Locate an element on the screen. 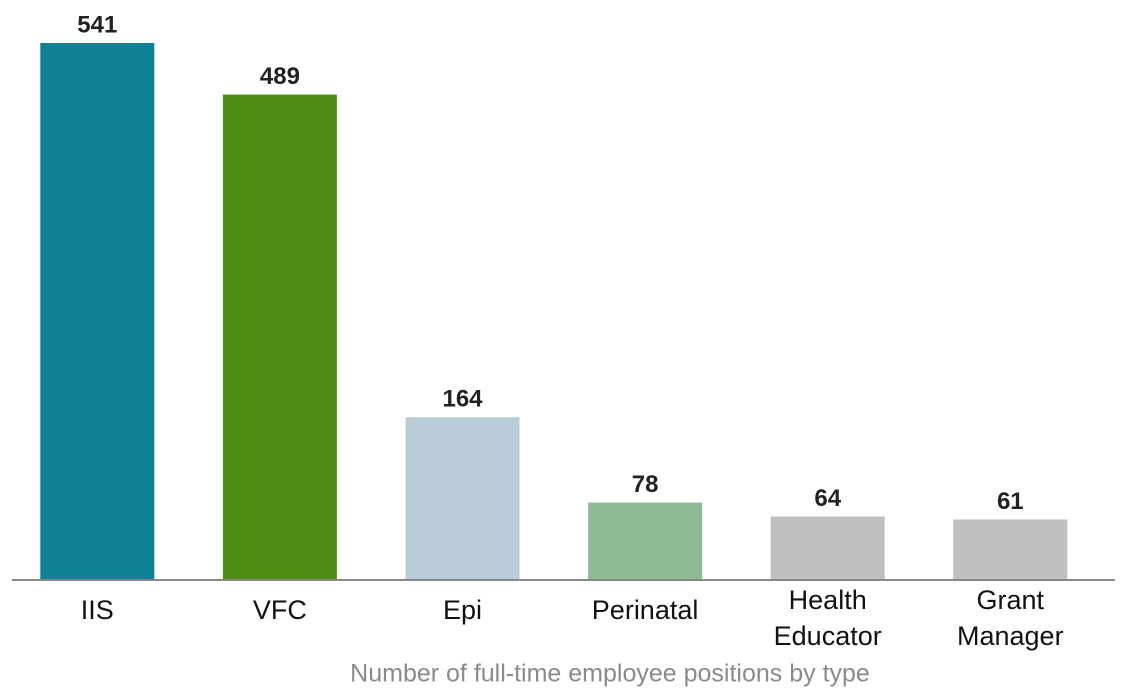  value-label: 489 is located at coordinates (280, 76).